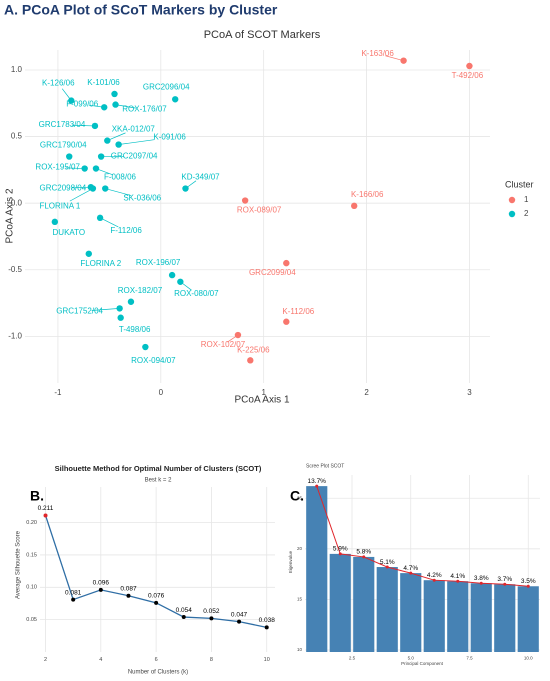 The image size is (550, 681). What do you see at coordinates (267, 660) in the screenshot?
I see `x-tick-label: 10` at bounding box center [267, 660].